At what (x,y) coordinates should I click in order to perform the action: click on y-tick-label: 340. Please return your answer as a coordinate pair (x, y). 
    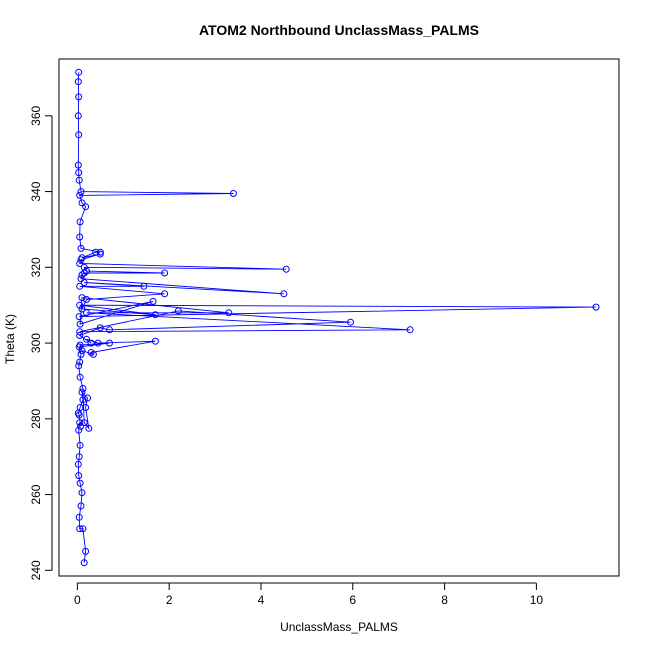
    Looking at the image, I should click on (36, 191).